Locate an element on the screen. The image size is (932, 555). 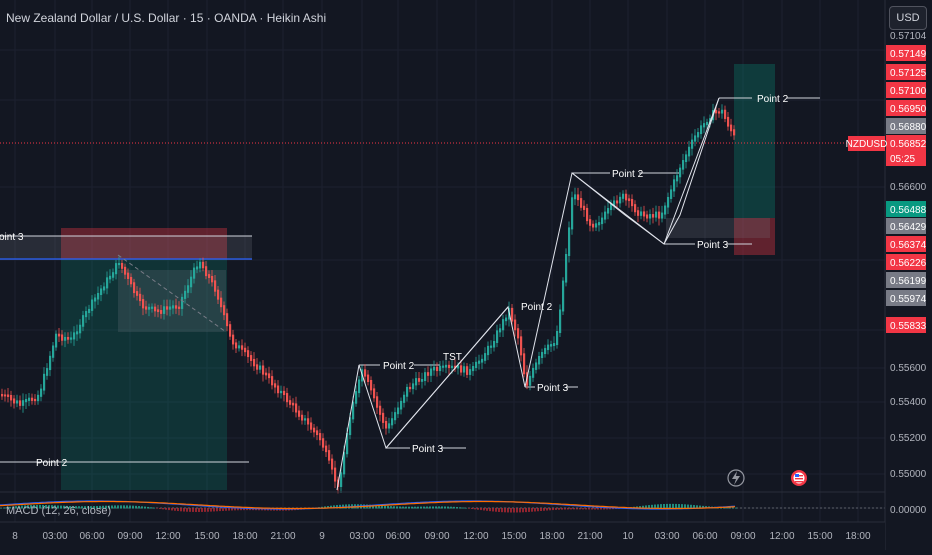
svg-text: 0.56429 is located at coordinates (908, 227).